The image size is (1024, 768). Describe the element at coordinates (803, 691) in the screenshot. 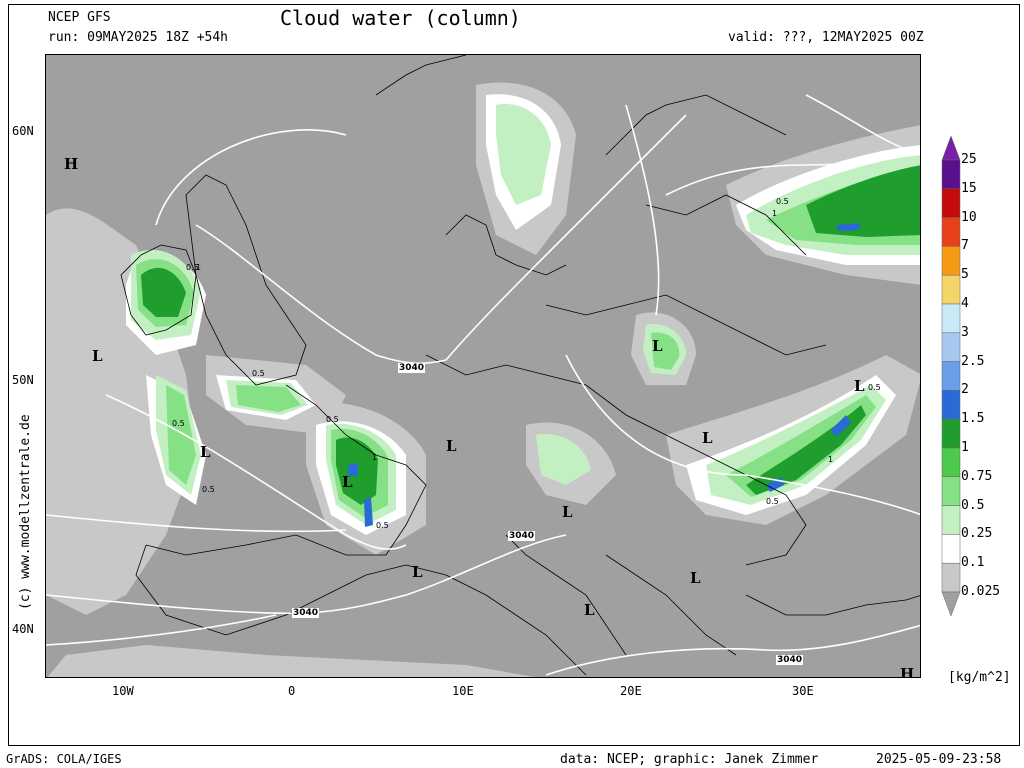

I see `lon-label-30e: 30E` at that location.